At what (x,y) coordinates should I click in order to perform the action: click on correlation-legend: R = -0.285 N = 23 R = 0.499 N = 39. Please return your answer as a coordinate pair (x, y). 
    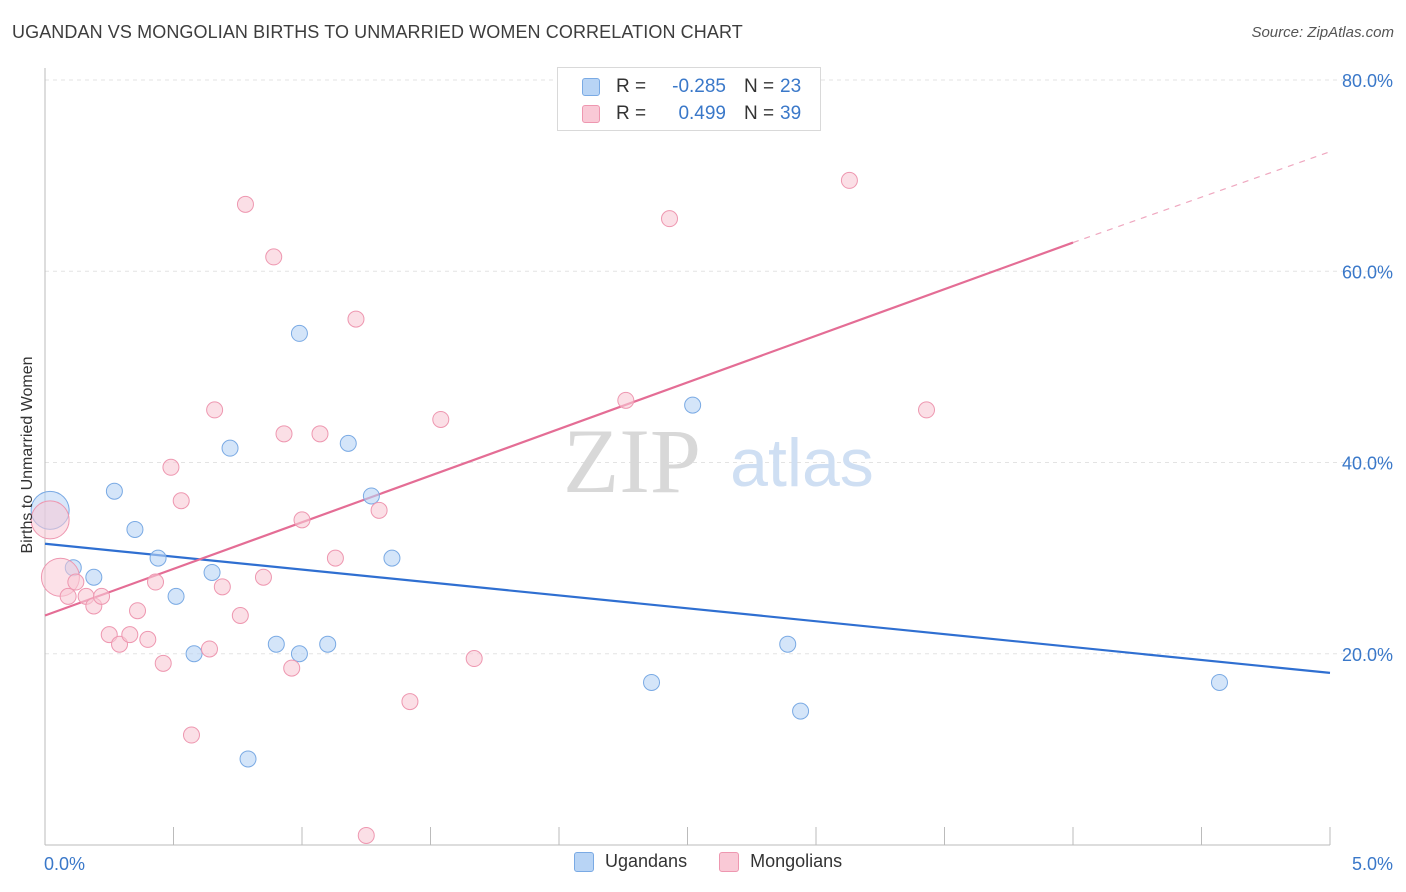
    Looking at the image, I should click on (689, 99).